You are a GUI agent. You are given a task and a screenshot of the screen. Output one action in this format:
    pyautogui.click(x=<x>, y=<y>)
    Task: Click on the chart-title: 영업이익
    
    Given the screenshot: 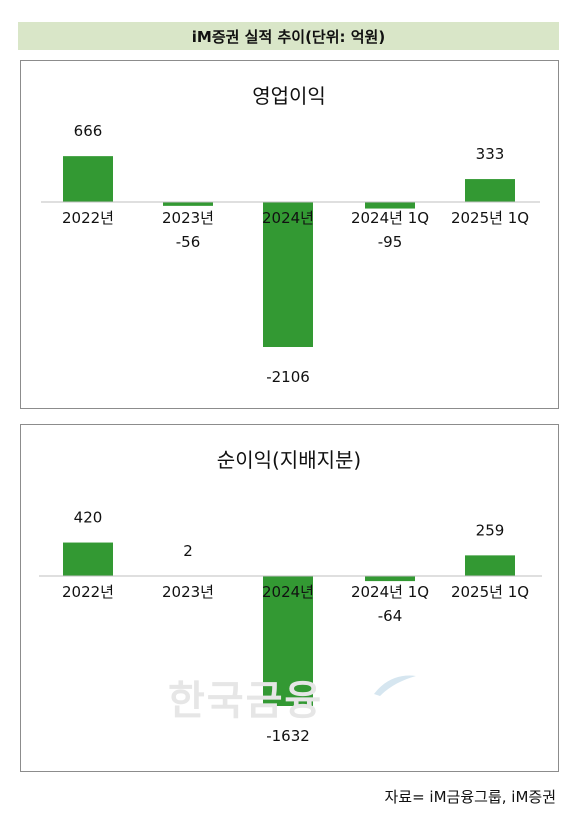 What is the action you would take?
    pyautogui.click(x=289, y=96)
    